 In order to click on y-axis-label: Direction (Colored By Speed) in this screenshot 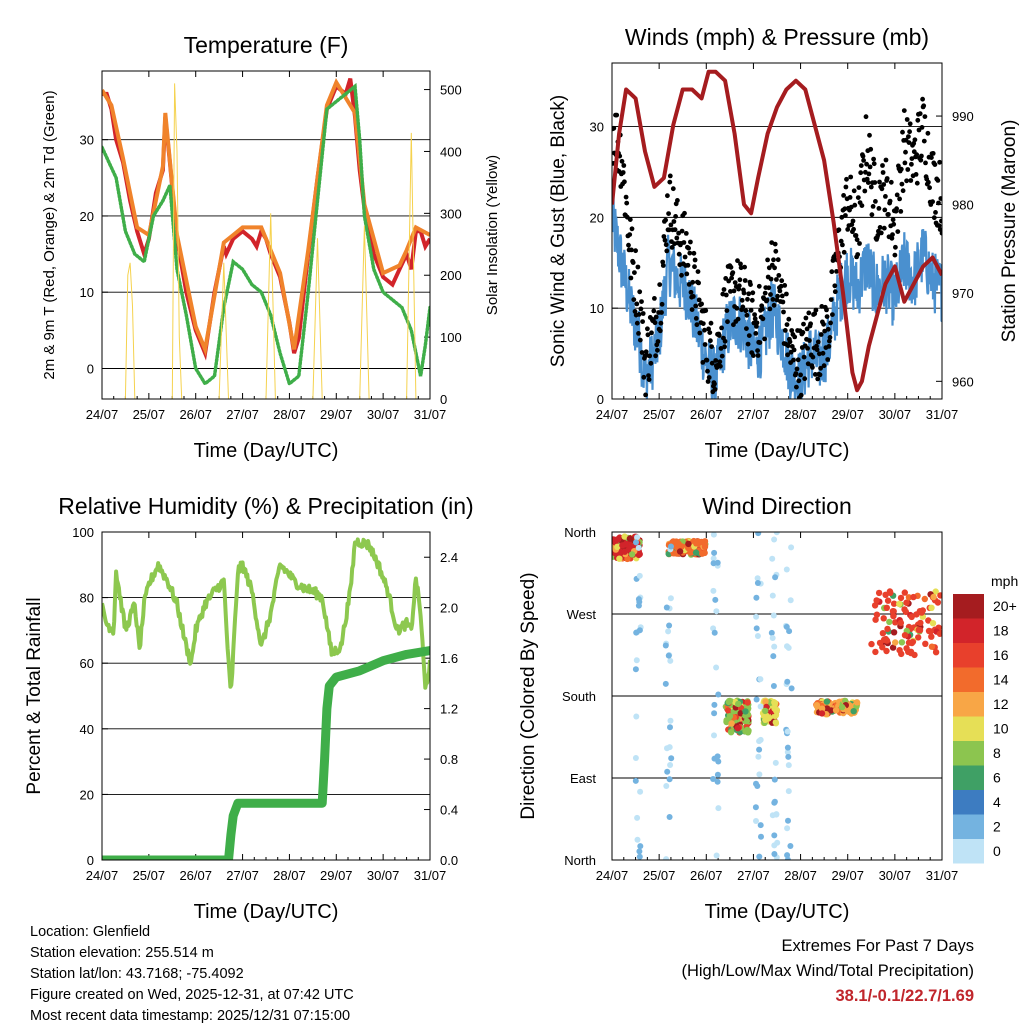, I will do `click(528, 695)`.